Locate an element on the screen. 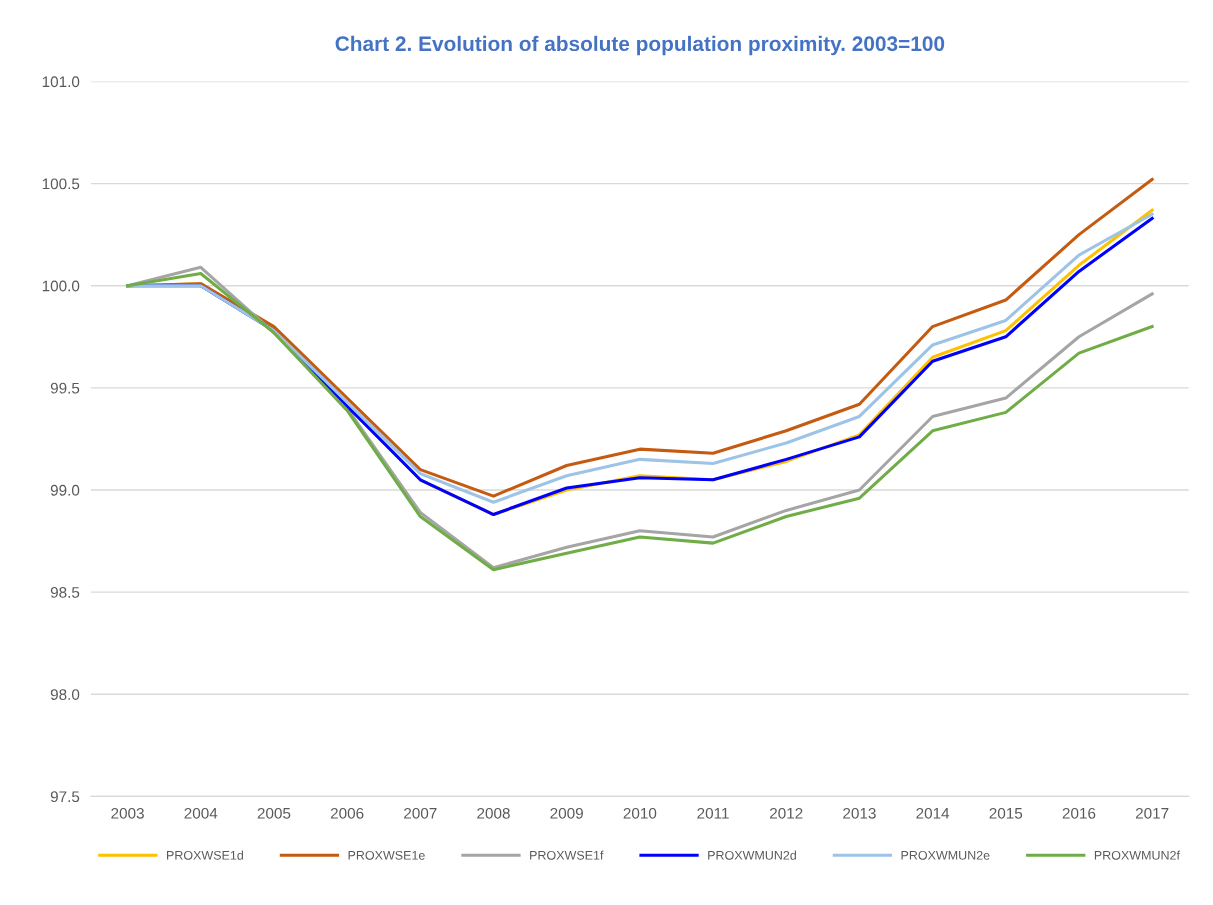  x-tick-label: 2004 is located at coordinates (201, 813).